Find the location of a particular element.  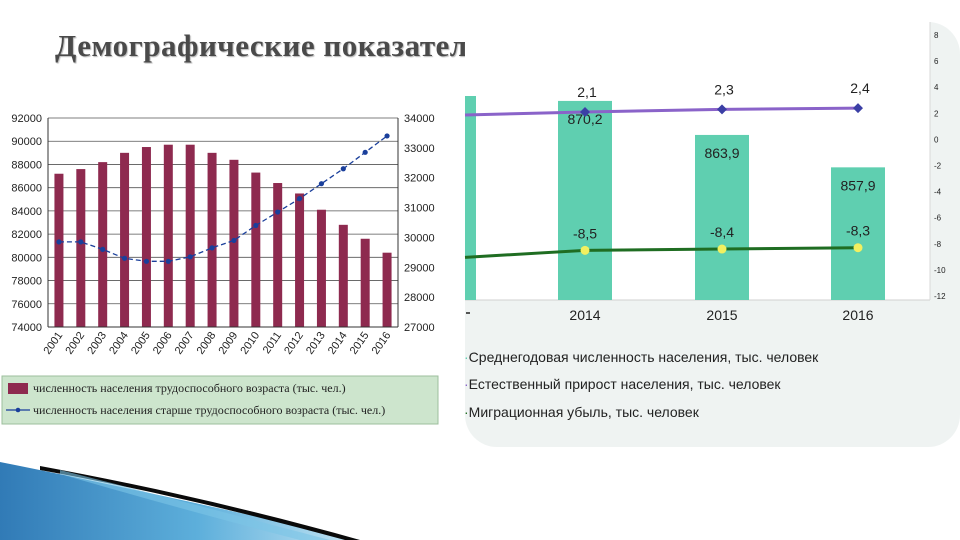

partial-bar-2013 is located at coordinates (470, 198).